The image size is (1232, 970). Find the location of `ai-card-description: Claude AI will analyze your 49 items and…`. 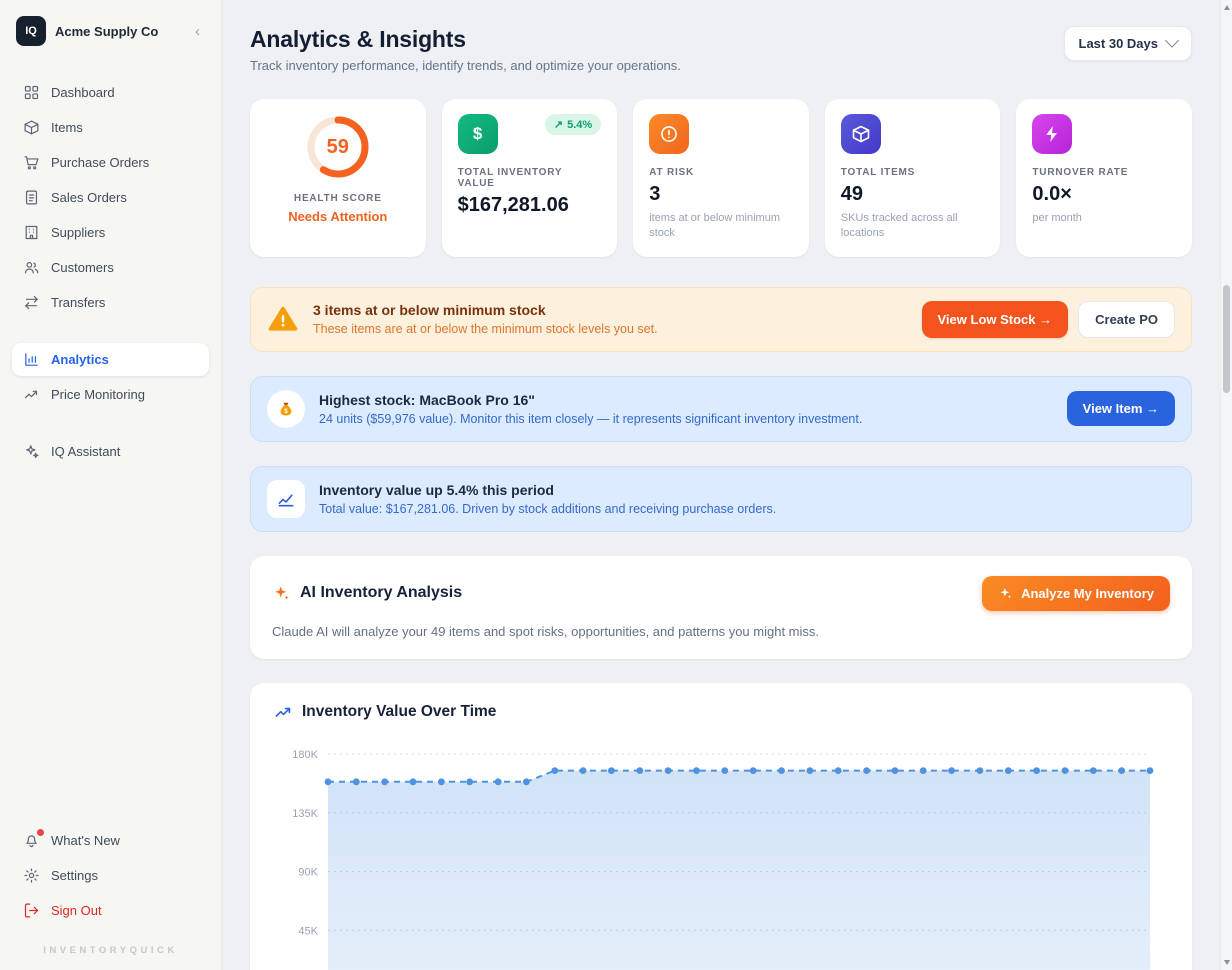

ai-card-description: Claude AI will analyze your 49 items and… is located at coordinates (545, 631).